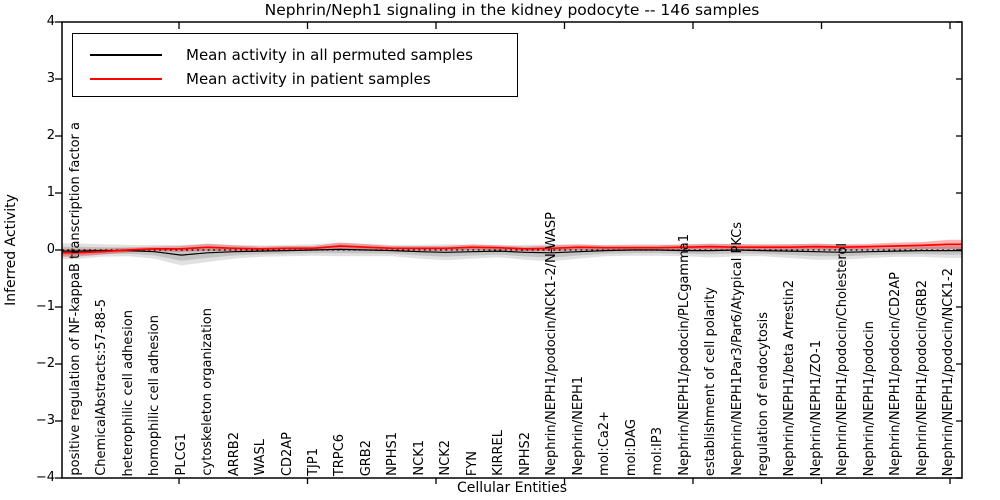  Describe the element at coordinates (181, 454) in the screenshot. I see `x-tick-label: PLCG1` at that location.